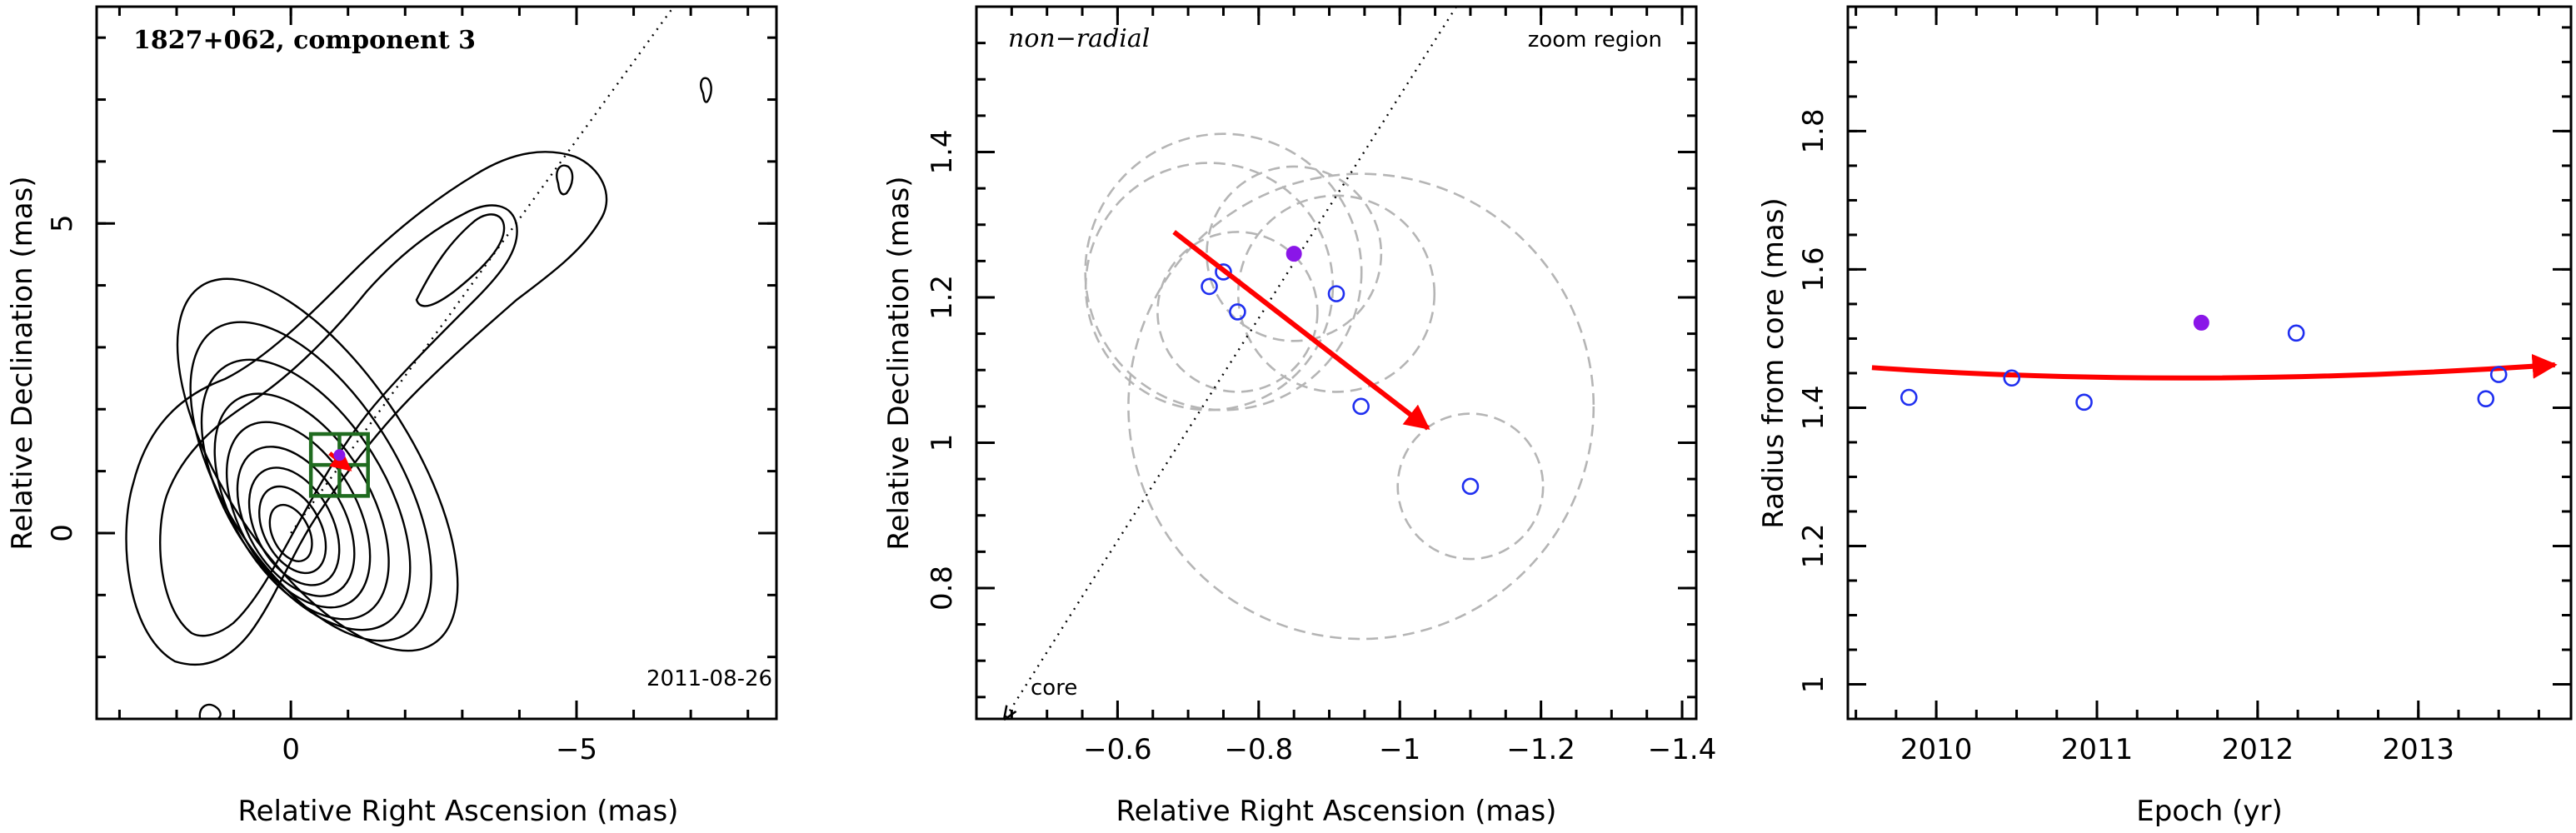  Describe the element at coordinates (2097, 749) in the screenshot. I see `x-tick-label: 2011` at that location.